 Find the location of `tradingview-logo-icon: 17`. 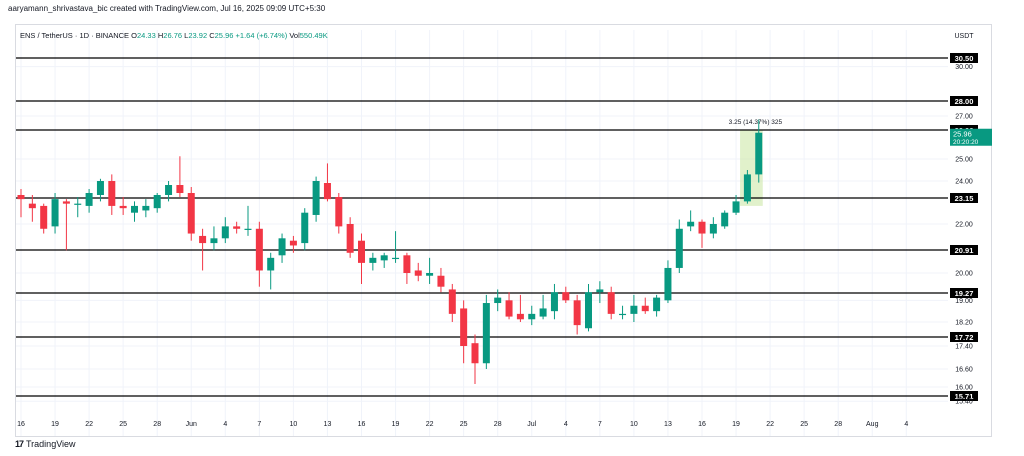

tradingview-logo-icon: 17 is located at coordinates (19, 444).